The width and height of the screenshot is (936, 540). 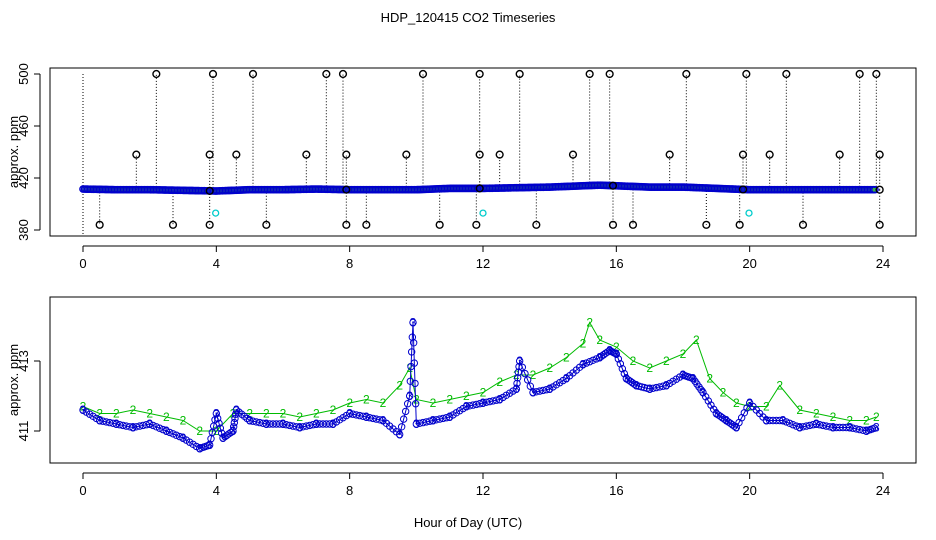 I want to click on top-y-tick-label: 460, so click(x=23, y=126).